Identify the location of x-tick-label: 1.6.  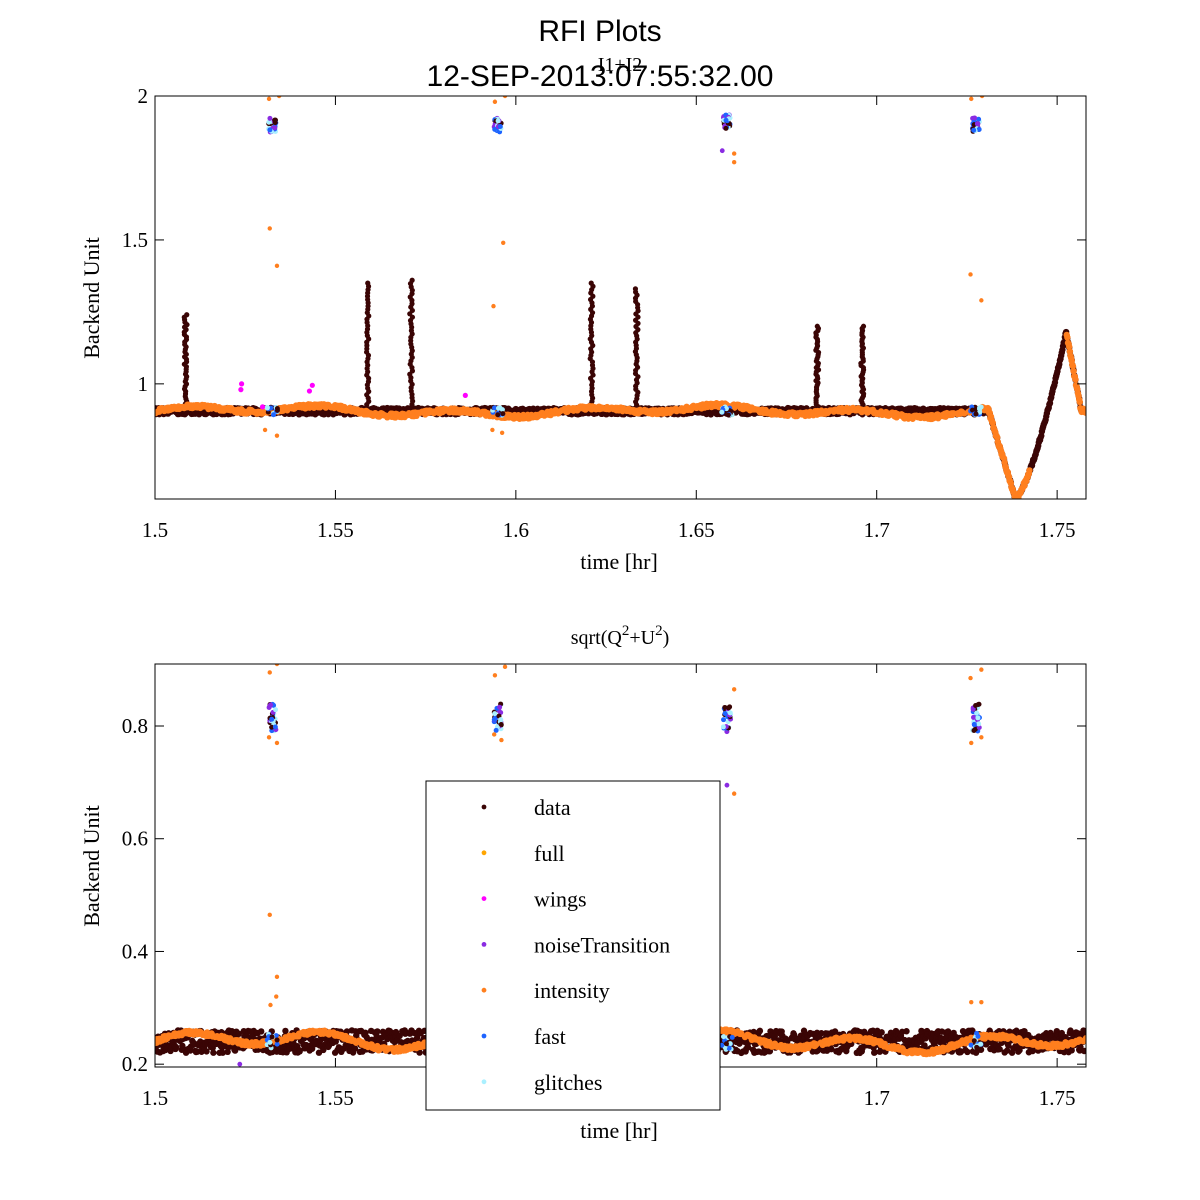
(516, 530).